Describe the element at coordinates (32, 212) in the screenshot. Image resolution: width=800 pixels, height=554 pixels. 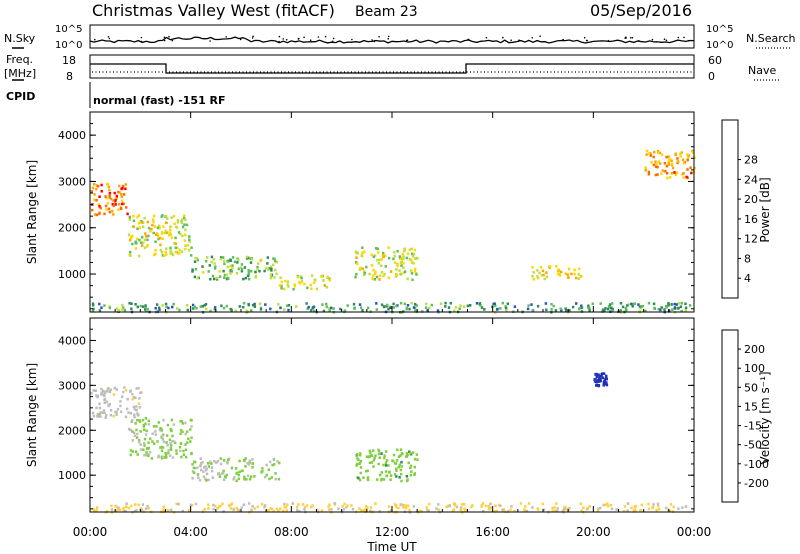
I see `power-y-axis-label: Slant Range [km]` at that location.